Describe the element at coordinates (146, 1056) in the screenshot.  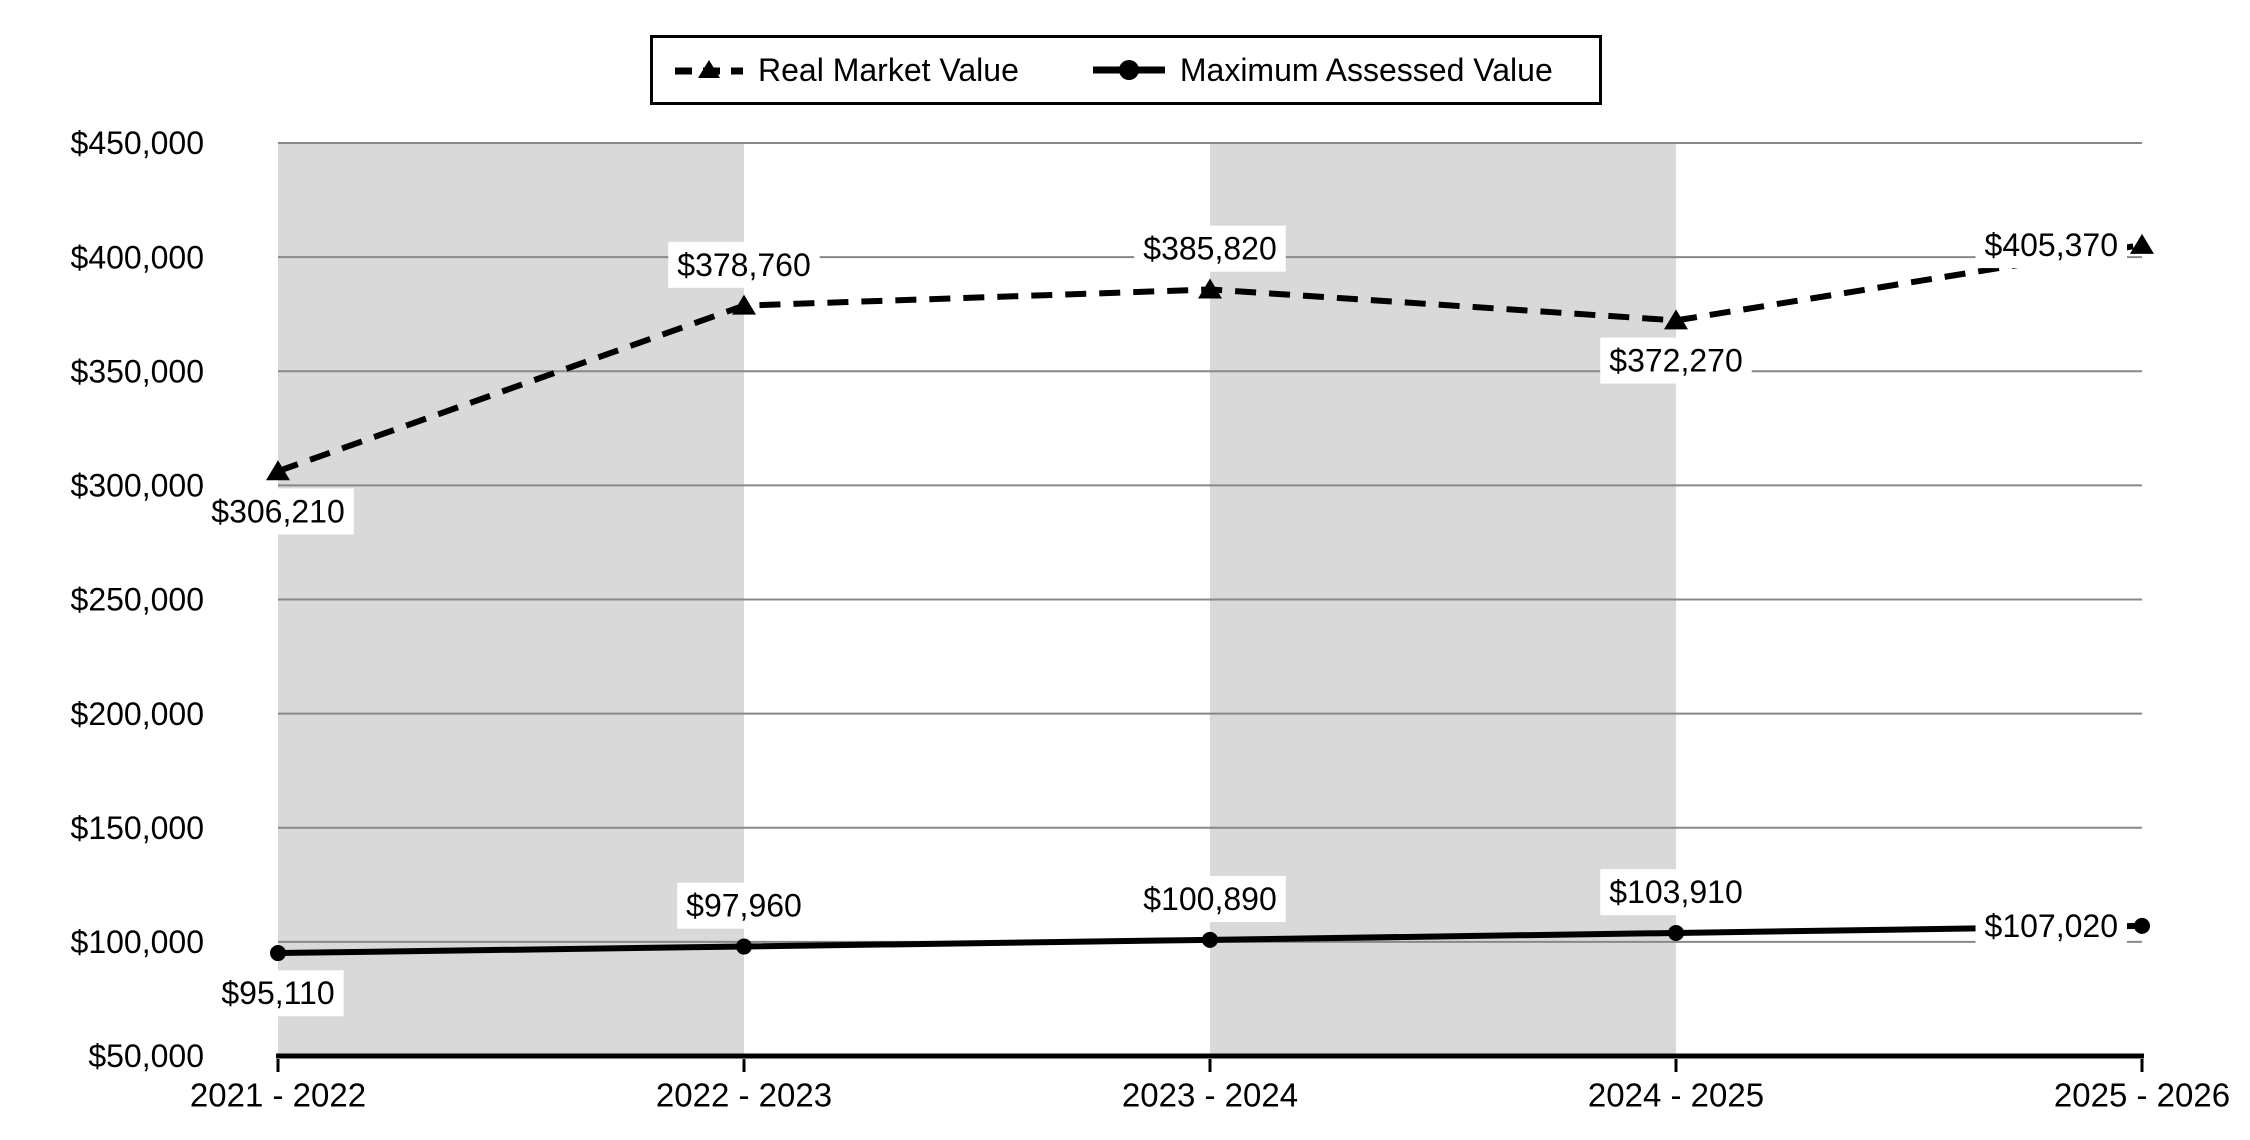
I see `y-tick-label: $50,000` at that location.